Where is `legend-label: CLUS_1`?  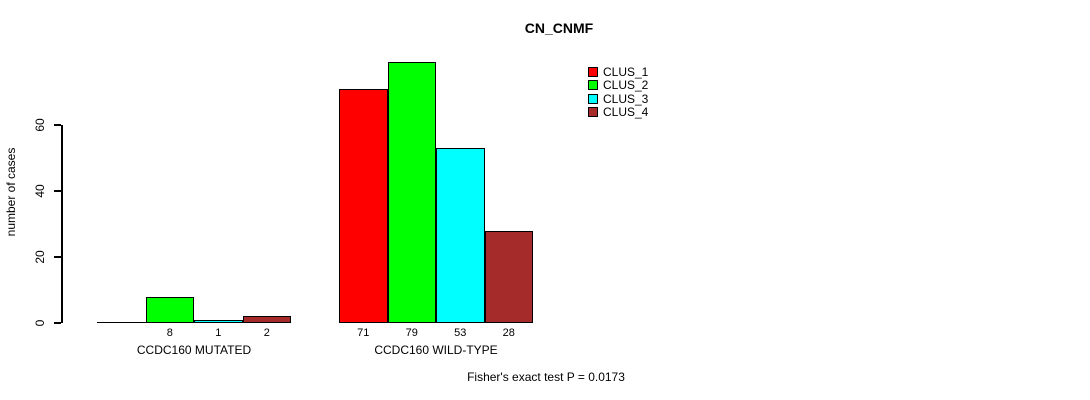
legend-label: CLUS_1 is located at coordinates (626, 71).